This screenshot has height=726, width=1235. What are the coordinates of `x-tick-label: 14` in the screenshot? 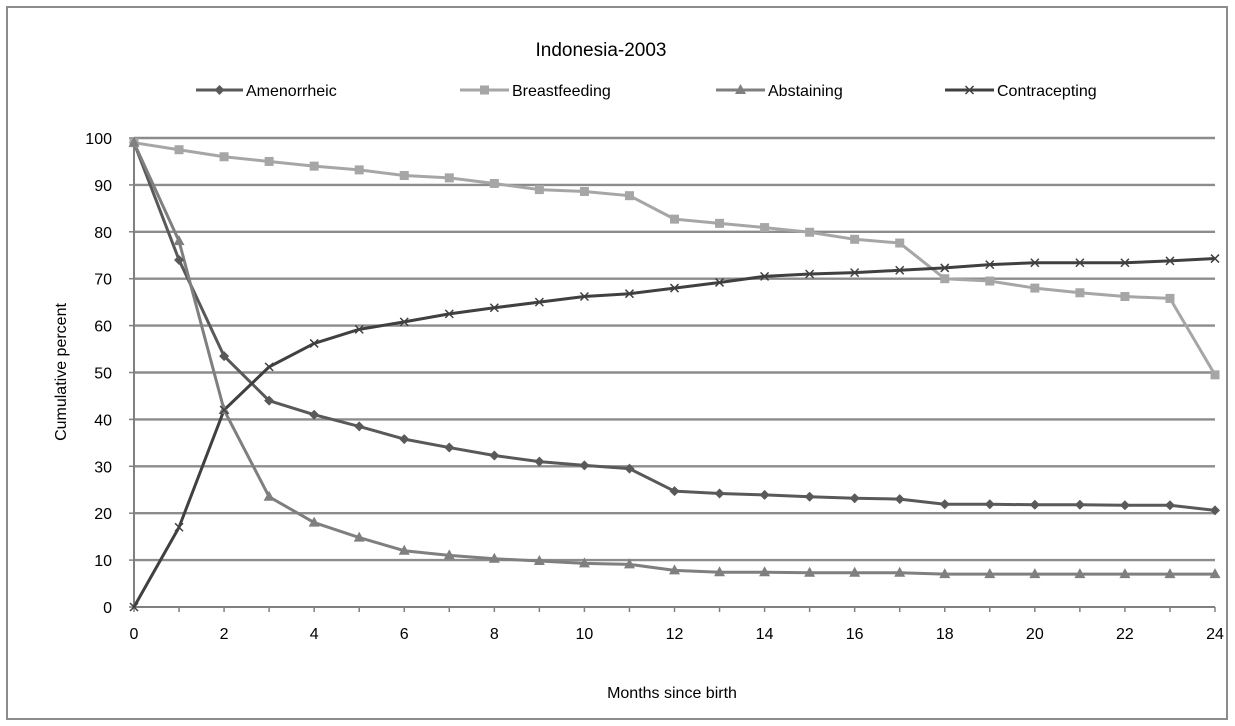 It's located at (765, 634).